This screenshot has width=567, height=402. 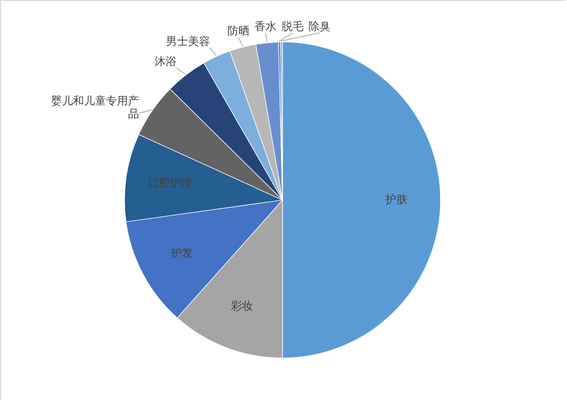 I want to click on slice-label: 防晒, so click(x=239, y=31).